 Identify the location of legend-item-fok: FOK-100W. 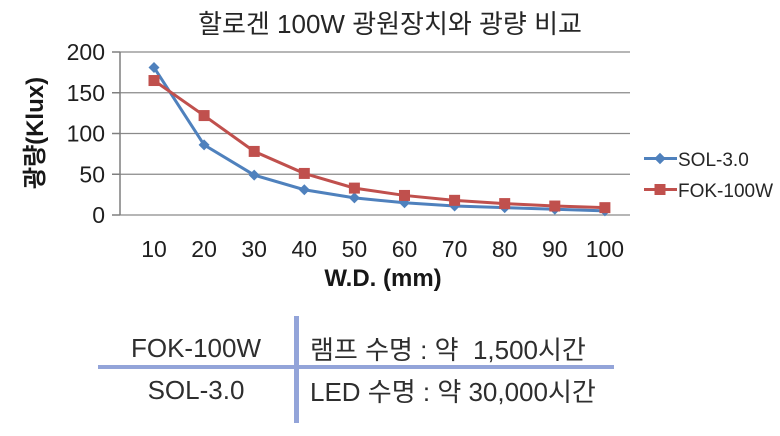
(708, 191).